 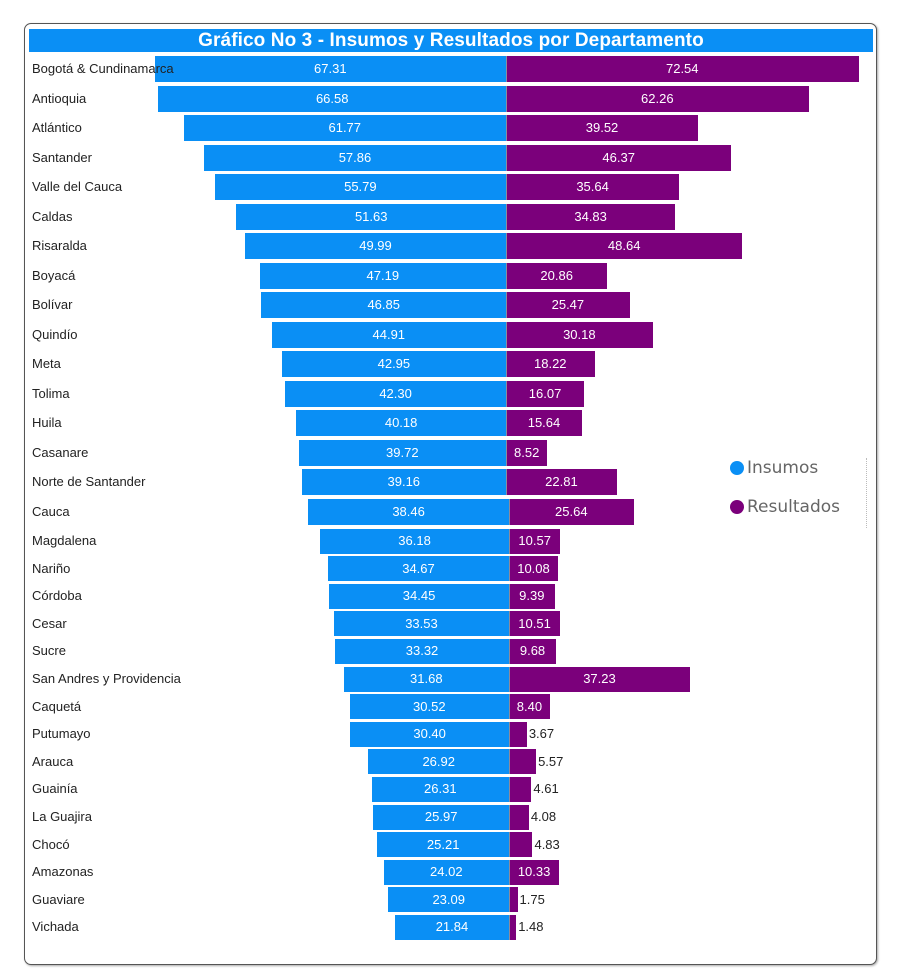 What do you see at coordinates (737, 468) in the screenshot?
I see `legend-marker-insumos` at bounding box center [737, 468].